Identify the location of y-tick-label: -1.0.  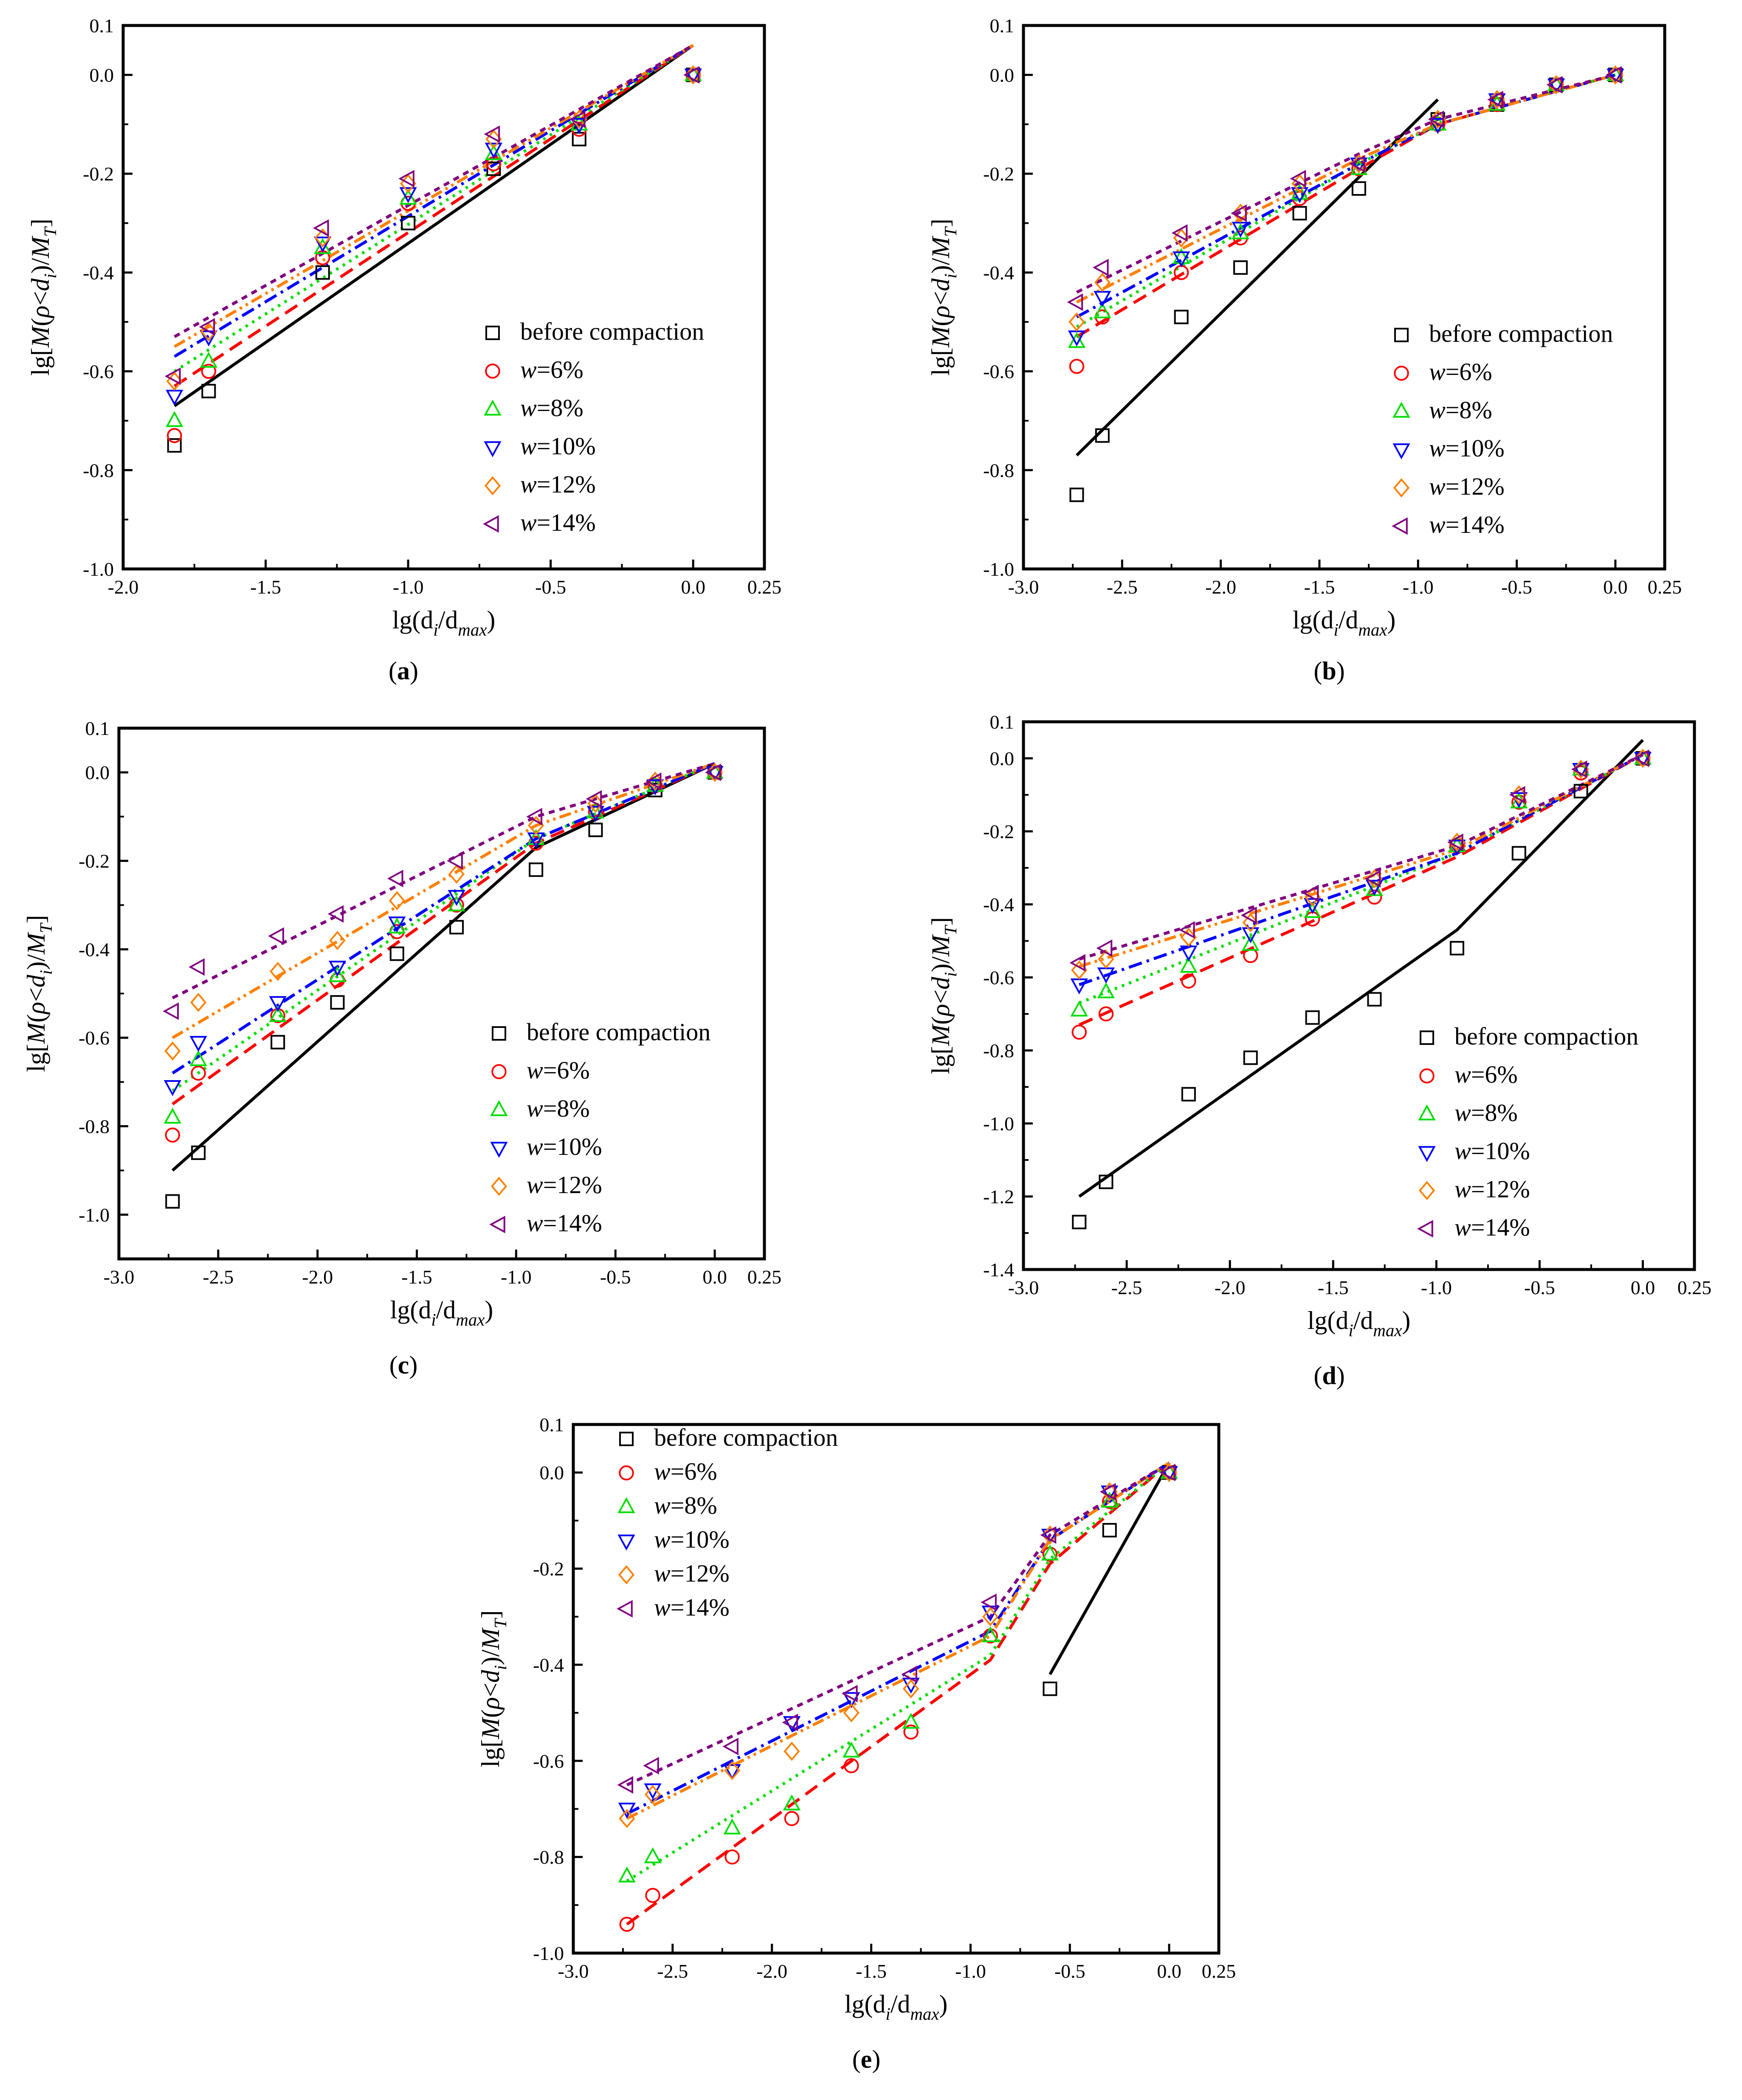
(998, 1123).